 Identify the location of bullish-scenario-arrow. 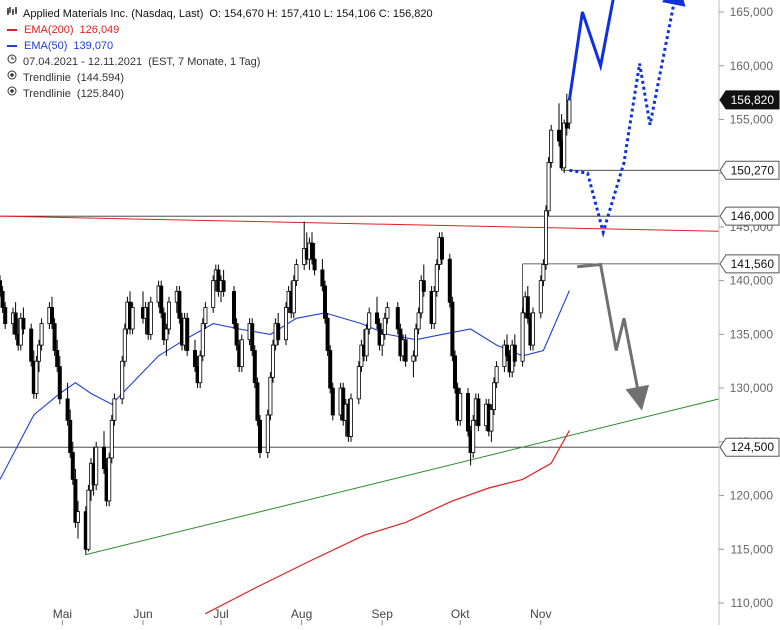
(591, 50).